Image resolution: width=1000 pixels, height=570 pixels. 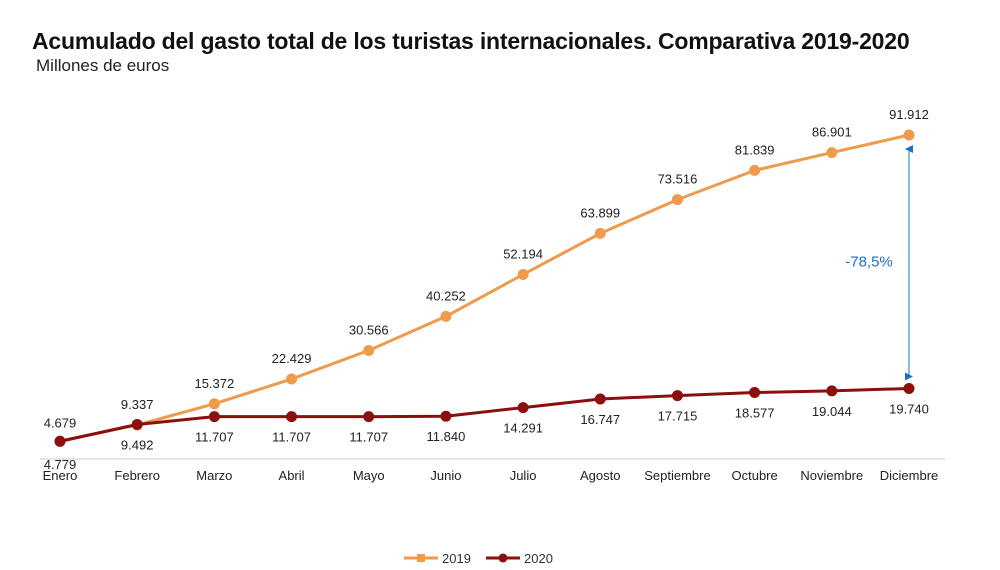 What do you see at coordinates (832, 132) in the screenshot?
I see `data-label-2019: 86.901` at bounding box center [832, 132].